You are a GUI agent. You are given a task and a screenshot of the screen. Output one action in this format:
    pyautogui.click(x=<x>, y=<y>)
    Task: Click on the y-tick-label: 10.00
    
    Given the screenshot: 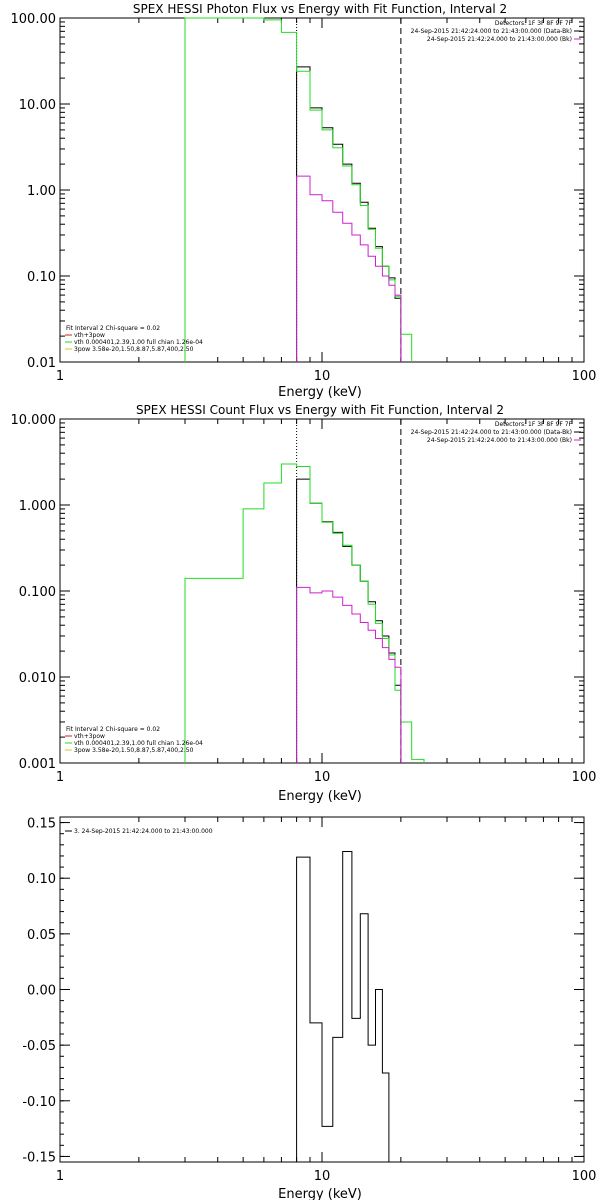 What is the action you would take?
    pyautogui.click(x=37, y=105)
    